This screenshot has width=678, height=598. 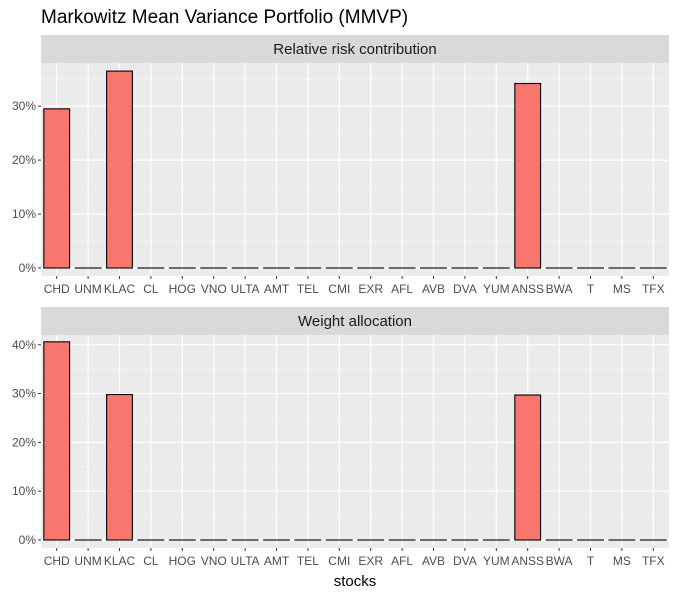 I want to click on strip-label: Relative risk contribution, so click(x=354, y=49).